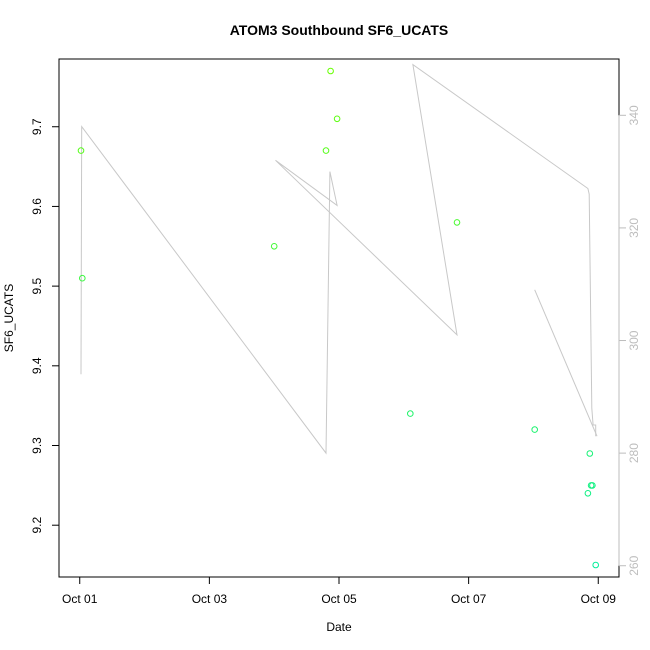 The image size is (650, 650). Describe the element at coordinates (37, 126) in the screenshot. I see `y-tick-label: 9.7` at that location.